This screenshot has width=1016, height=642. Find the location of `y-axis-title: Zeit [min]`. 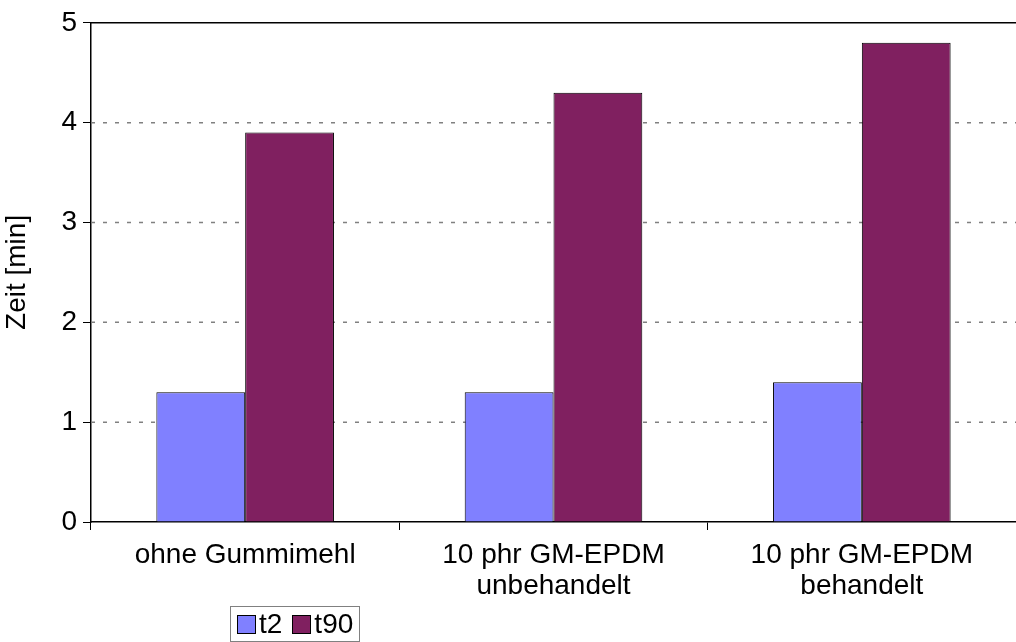

y-axis-title: Zeit [min] is located at coordinates (15, 272).